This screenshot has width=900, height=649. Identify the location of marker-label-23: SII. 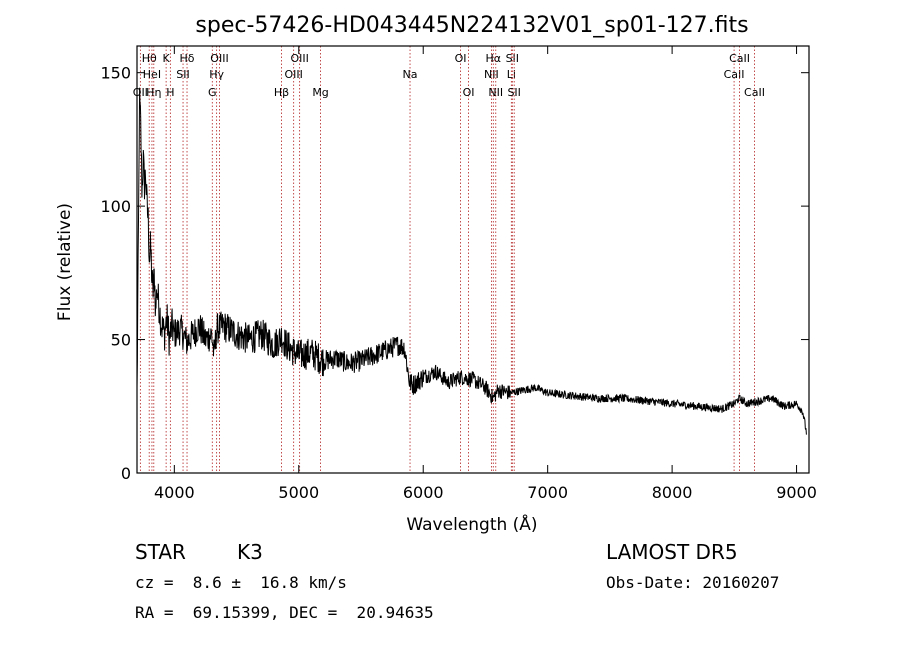
(513, 92).